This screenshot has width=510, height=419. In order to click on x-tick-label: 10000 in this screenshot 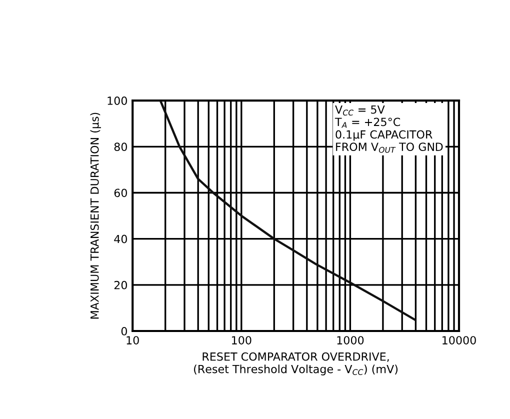, I will do `click(459, 340)`.